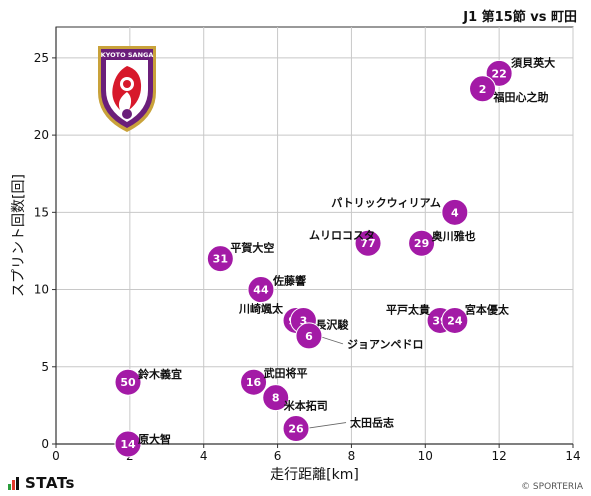 The width and height of the screenshot is (591, 496). I want to click on x-tick-label: 12, so click(499, 456).